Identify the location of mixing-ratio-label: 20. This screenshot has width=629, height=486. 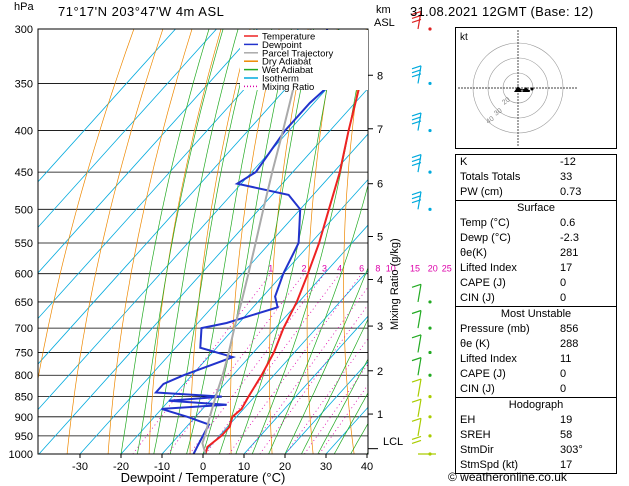
(433, 269).